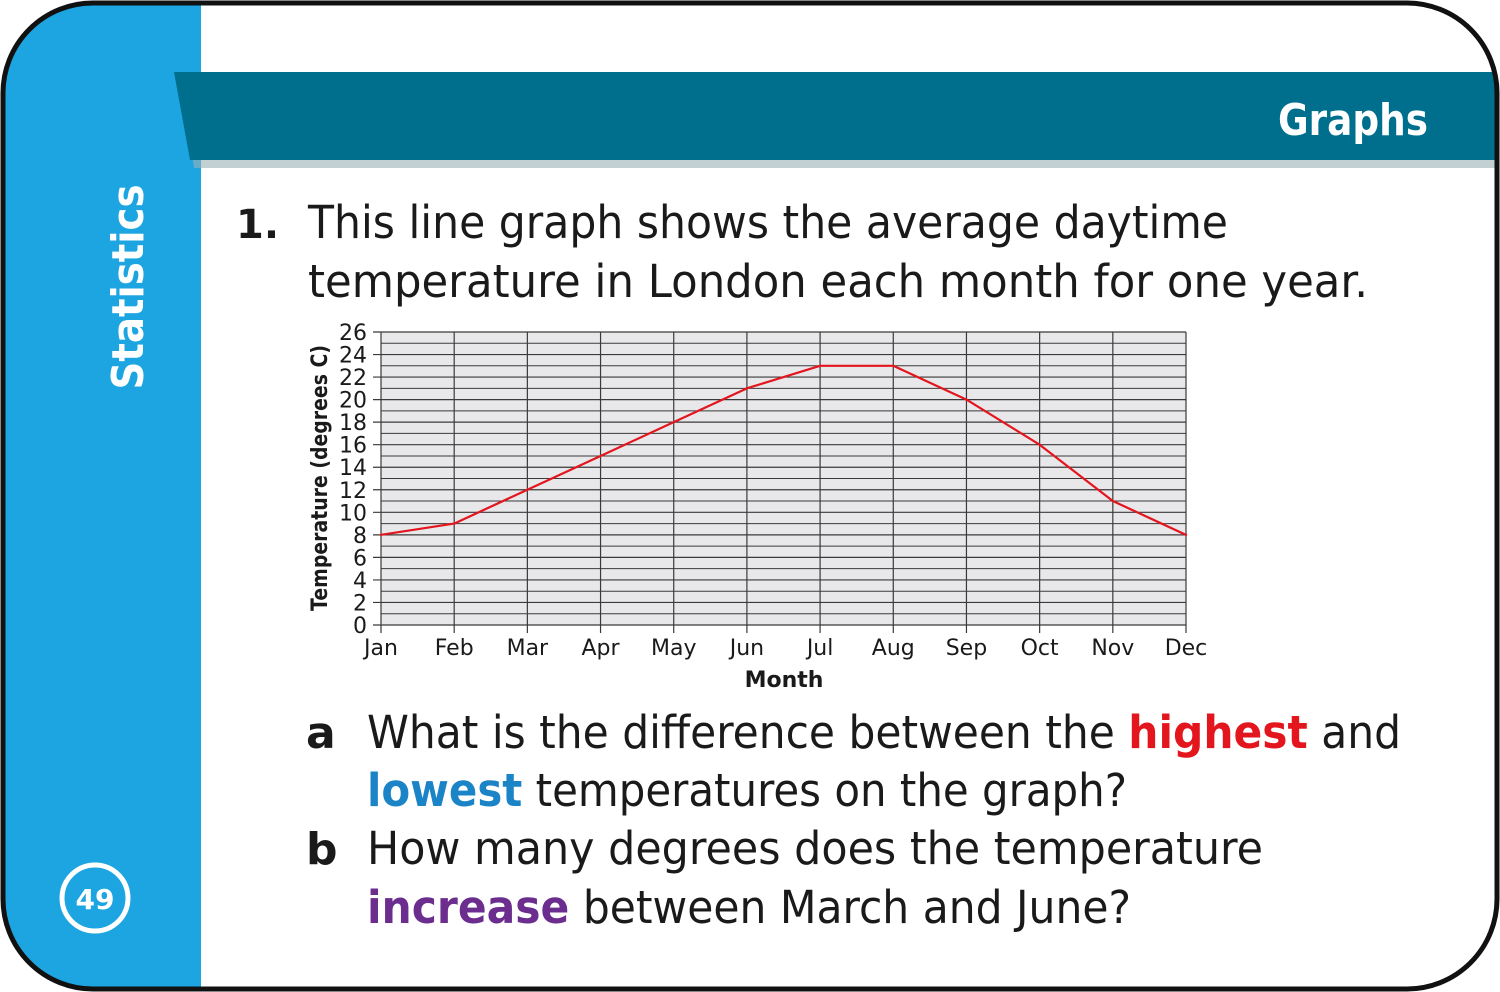 This screenshot has width=1500, height=992. I want to click on y-tick-label: 2, so click(360, 603).